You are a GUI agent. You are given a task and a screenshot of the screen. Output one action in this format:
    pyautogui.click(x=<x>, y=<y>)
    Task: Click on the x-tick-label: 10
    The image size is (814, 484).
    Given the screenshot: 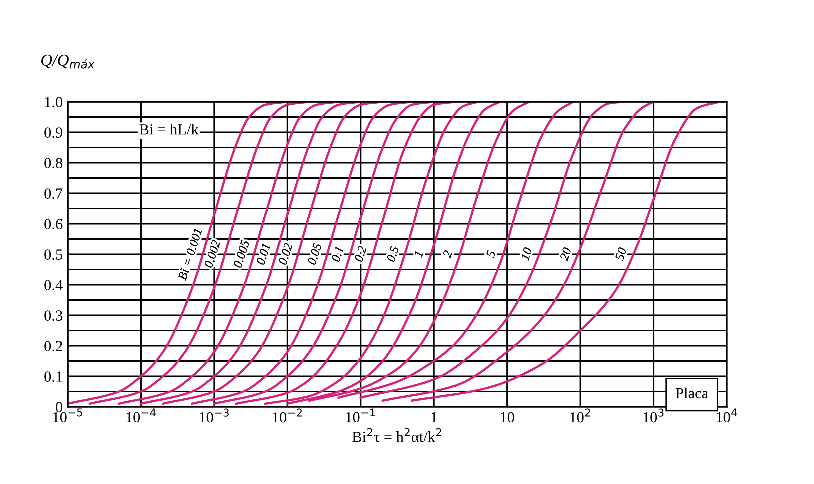 What is the action you would take?
    pyautogui.click(x=507, y=417)
    